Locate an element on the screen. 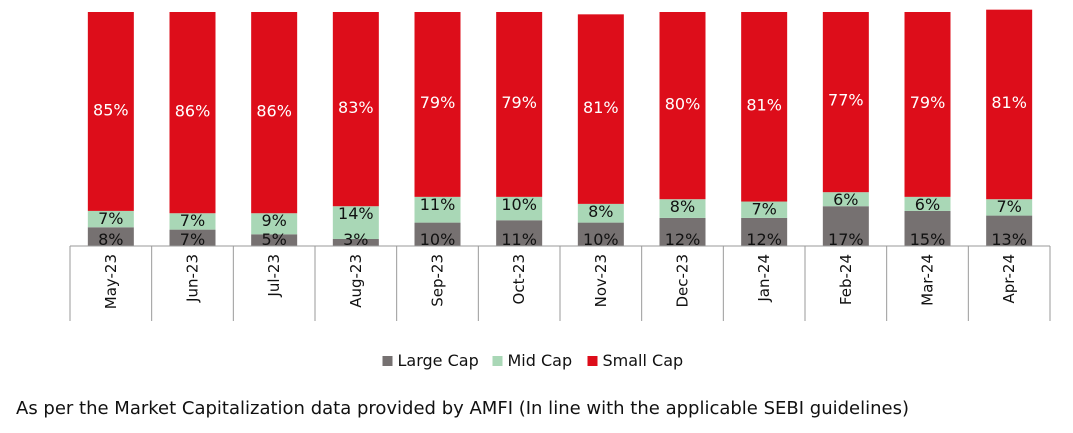 The width and height of the screenshot is (1073, 433). x-tick-label: Mar-24 is located at coordinates (928, 280).